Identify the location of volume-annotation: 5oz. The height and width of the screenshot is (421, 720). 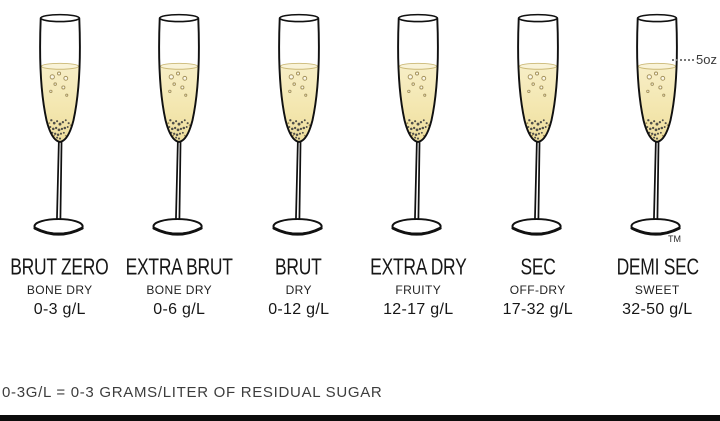
(694, 59).